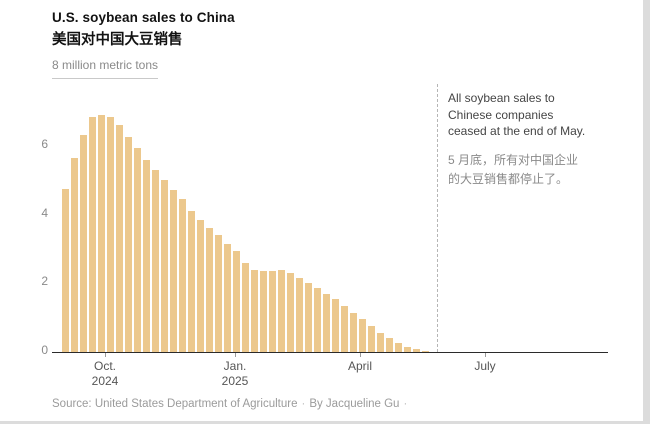 This screenshot has width=650, height=424. I want to click on x-tick-label: July, so click(485, 366).